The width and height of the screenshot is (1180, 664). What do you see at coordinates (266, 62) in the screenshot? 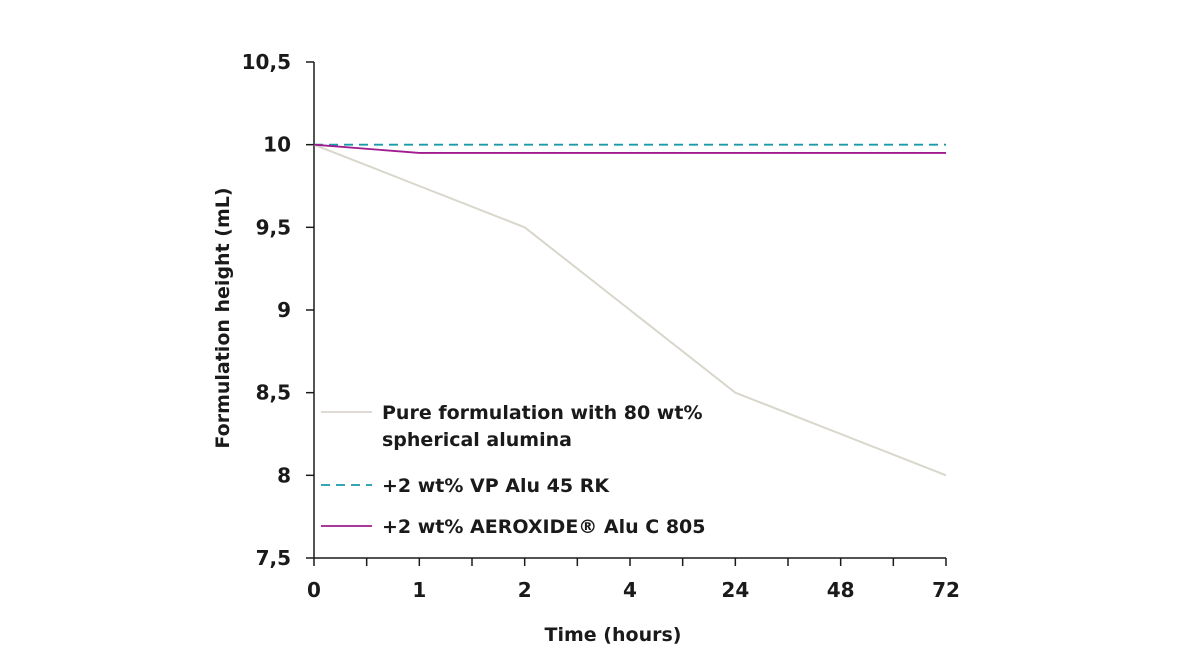
I see `y-tick-label: 10,5` at bounding box center [266, 62].